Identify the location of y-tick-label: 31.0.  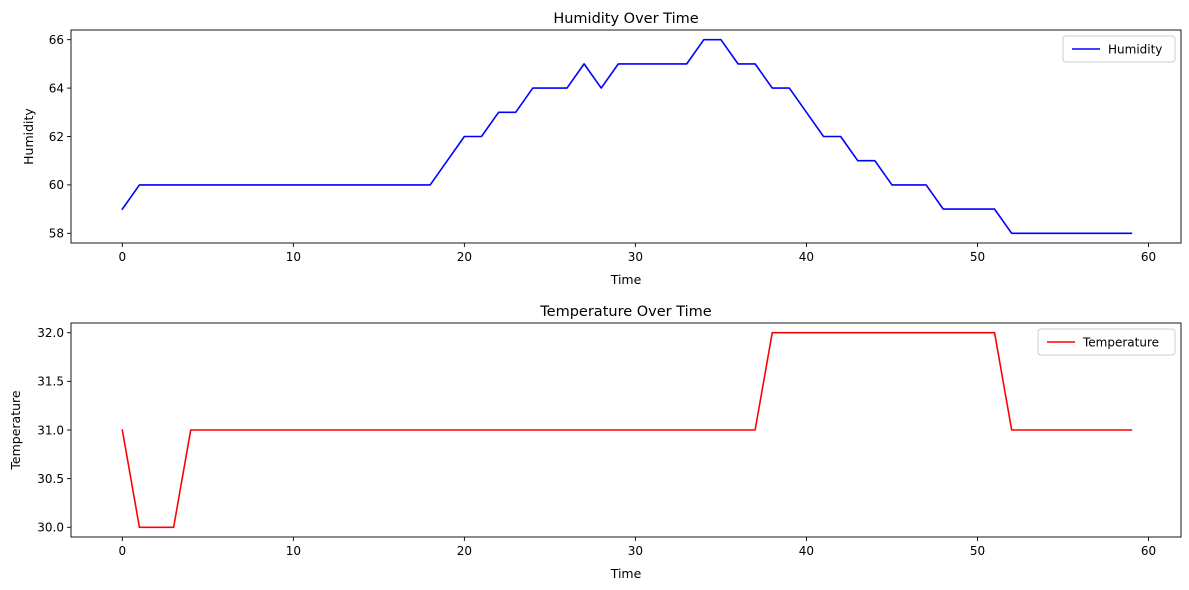
(50, 430).